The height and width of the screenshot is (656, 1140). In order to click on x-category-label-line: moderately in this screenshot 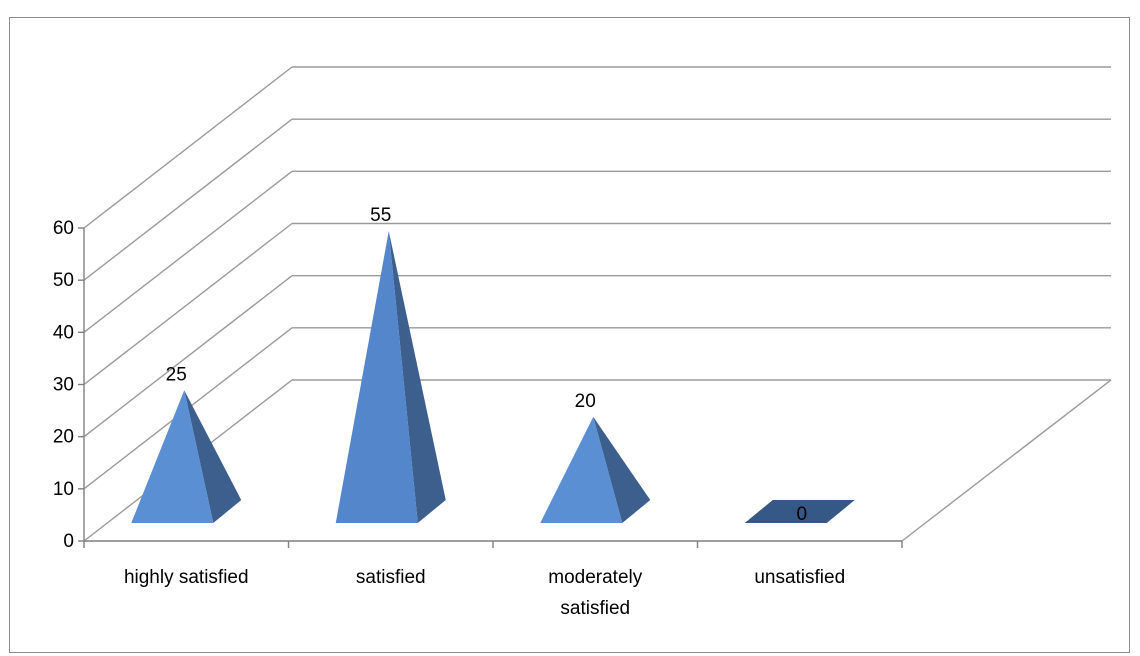, I will do `click(595, 577)`.